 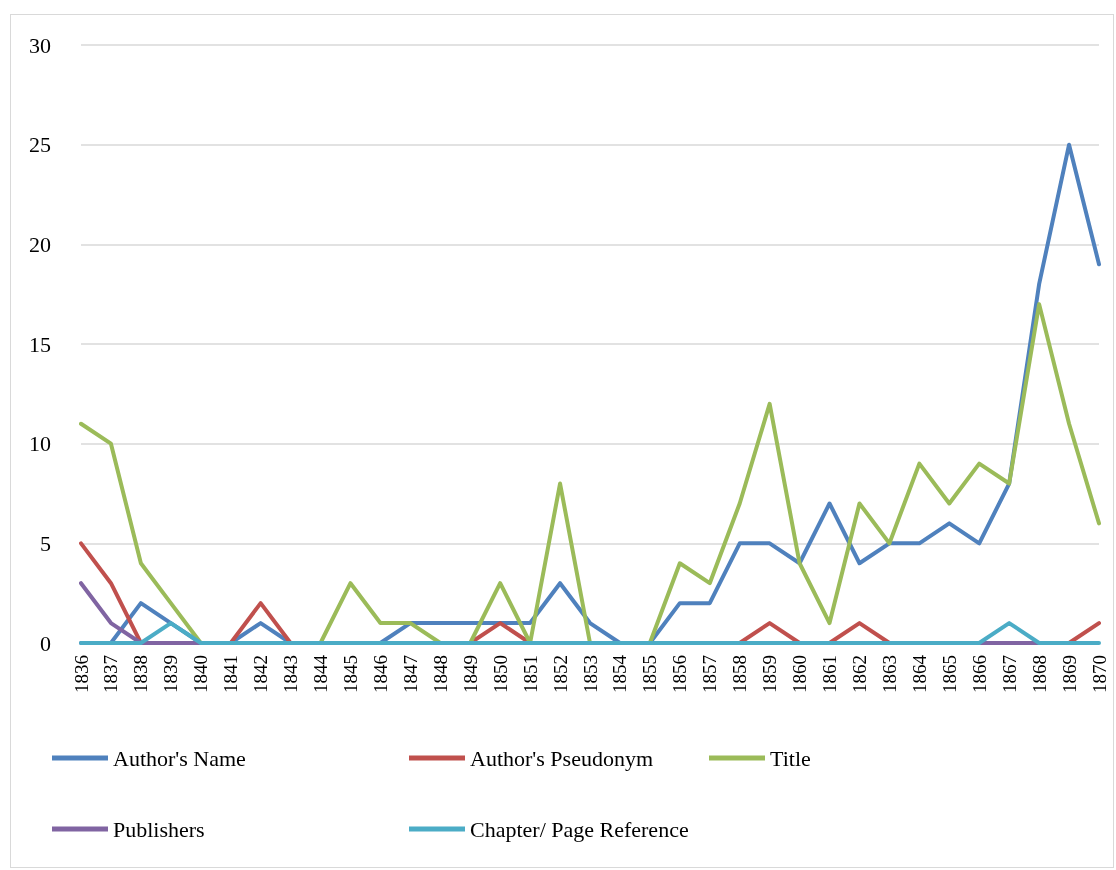 I want to click on y-tick-label: 20, so click(x=40, y=244).